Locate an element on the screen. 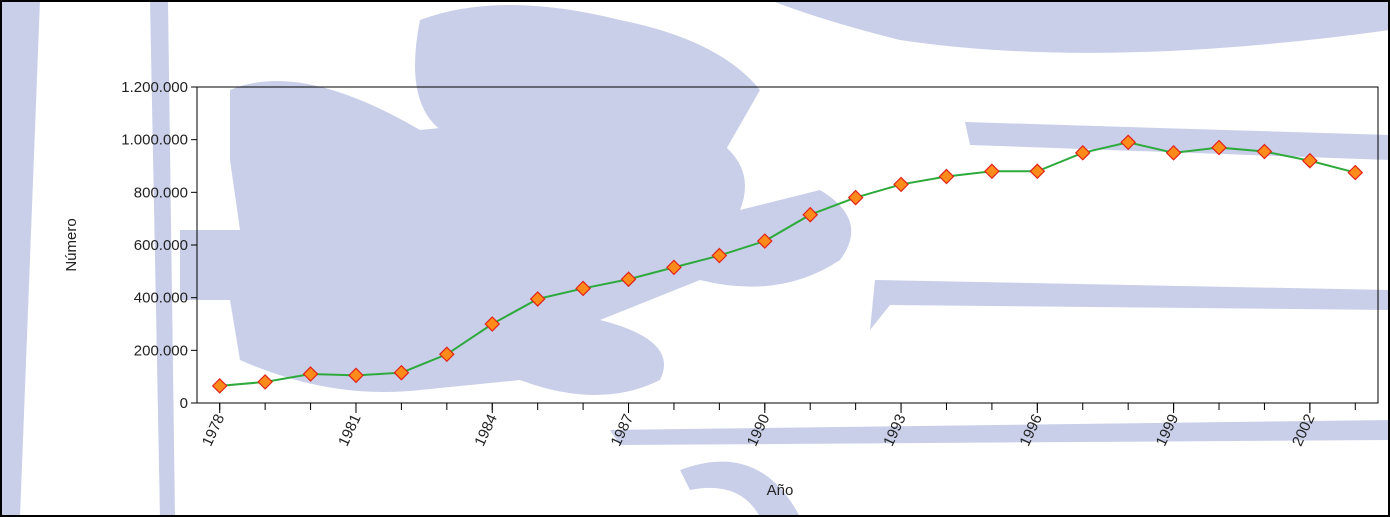 This screenshot has width=1390, height=517. y-tick-label: 1.000.000 is located at coordinates (154, 140).